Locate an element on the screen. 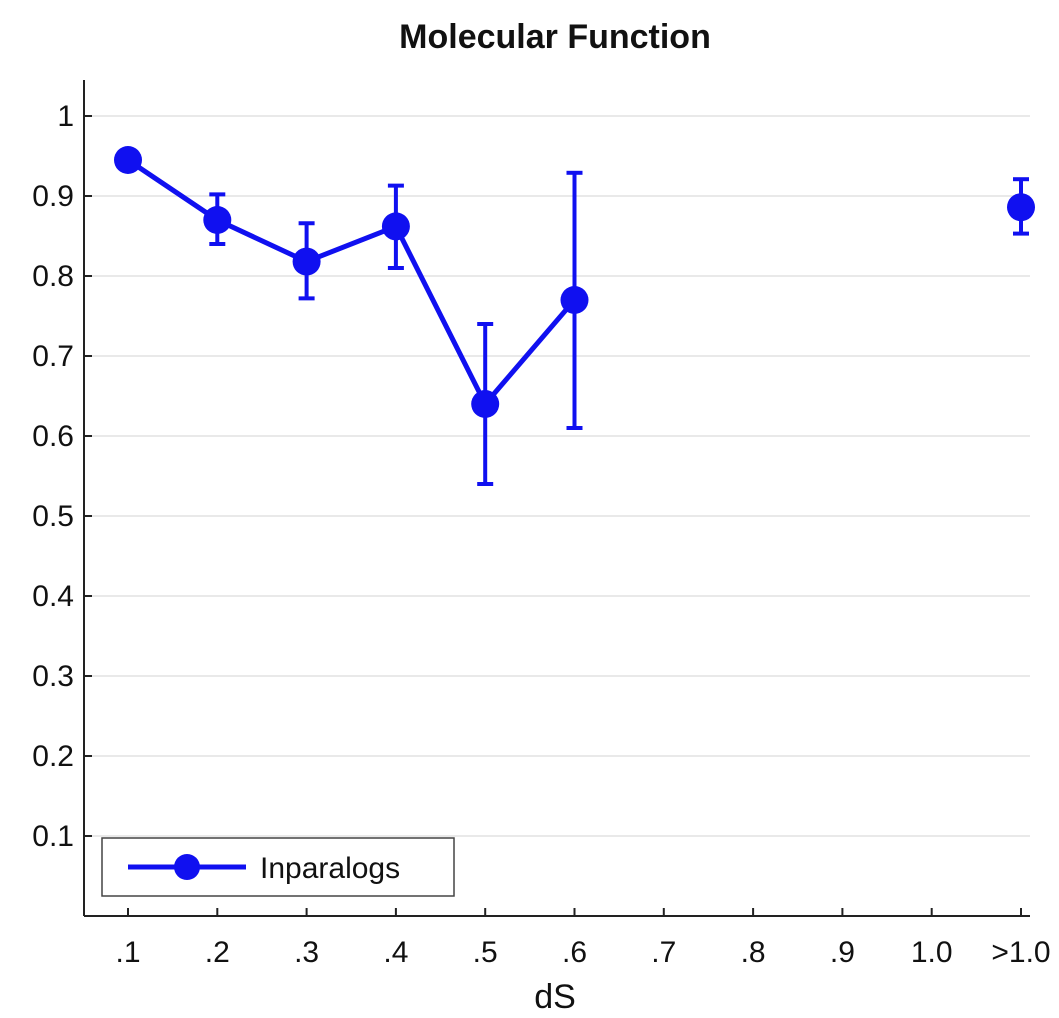 This screenshot has width=1059, height=1018. y-tick-label: 0.7 is located at coordinates (53, 356).